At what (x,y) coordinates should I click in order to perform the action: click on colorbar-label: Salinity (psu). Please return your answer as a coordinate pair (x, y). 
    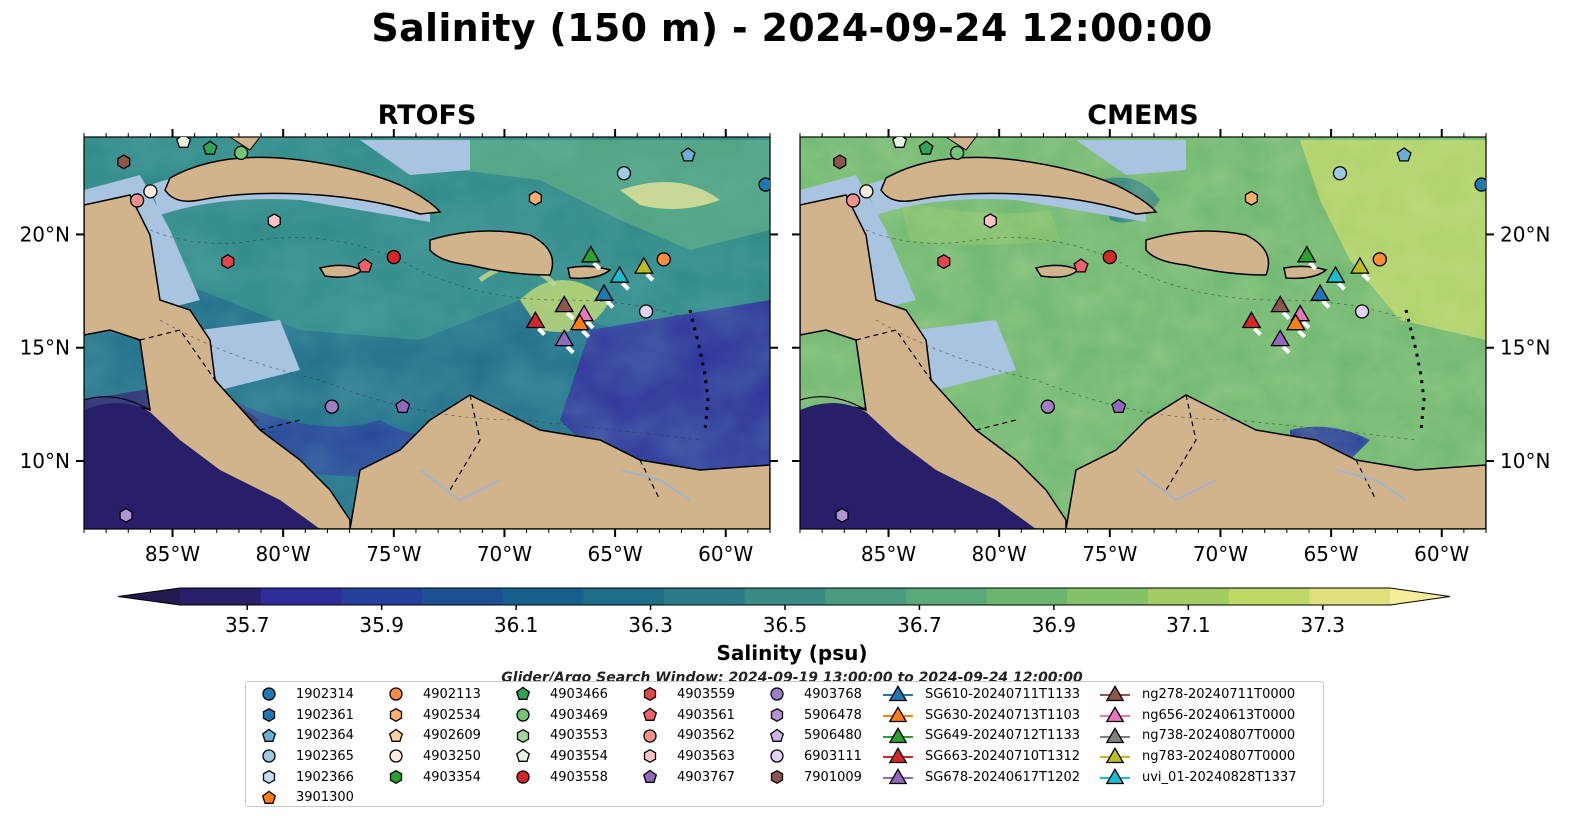
    Looking at the image, I should click on (792, 653).